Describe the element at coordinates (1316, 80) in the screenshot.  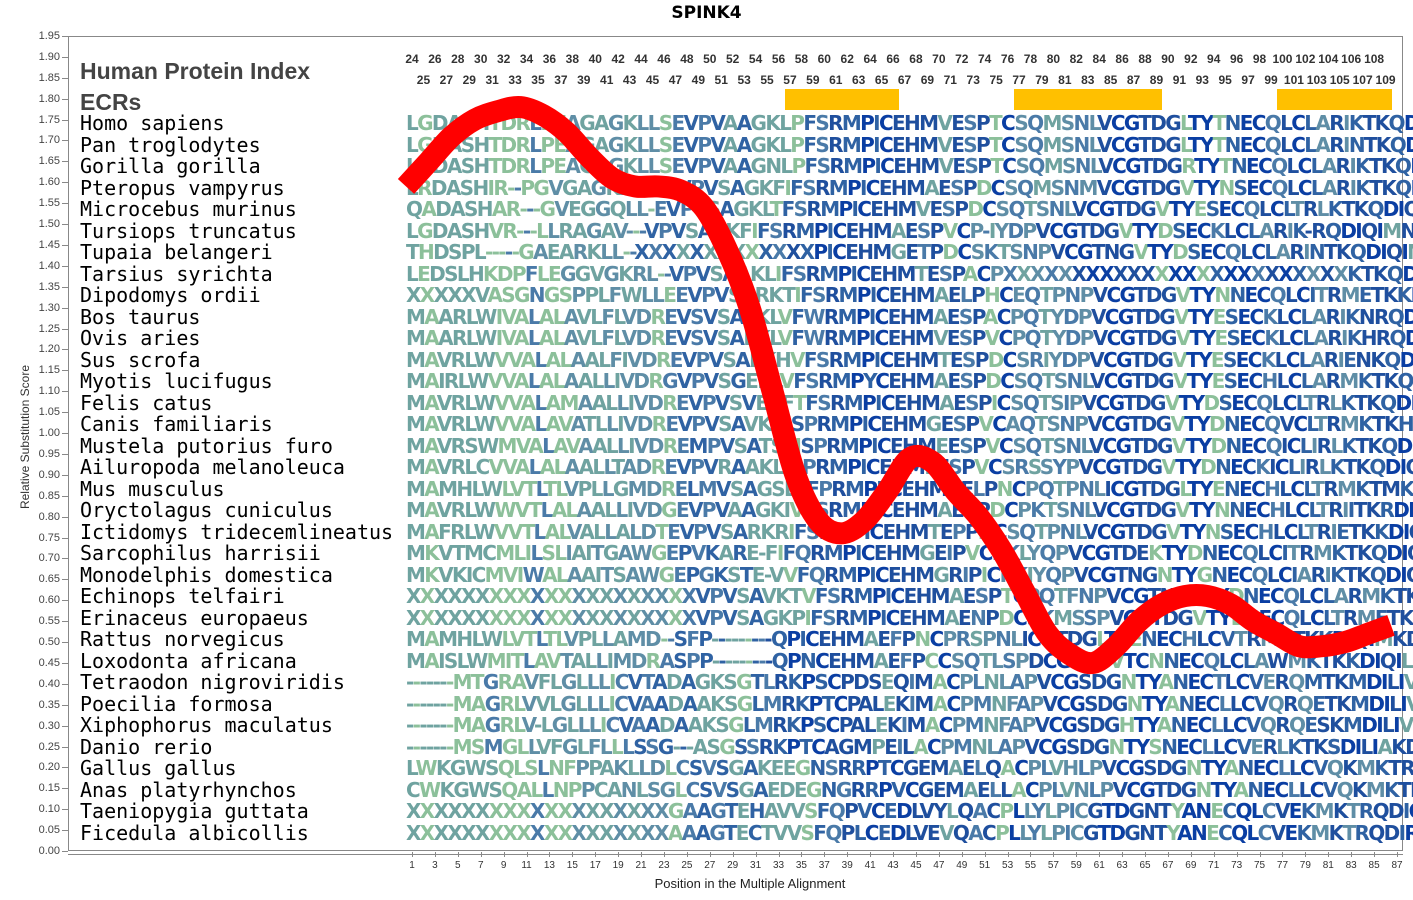
I see `human-index-label: 103` at that location.